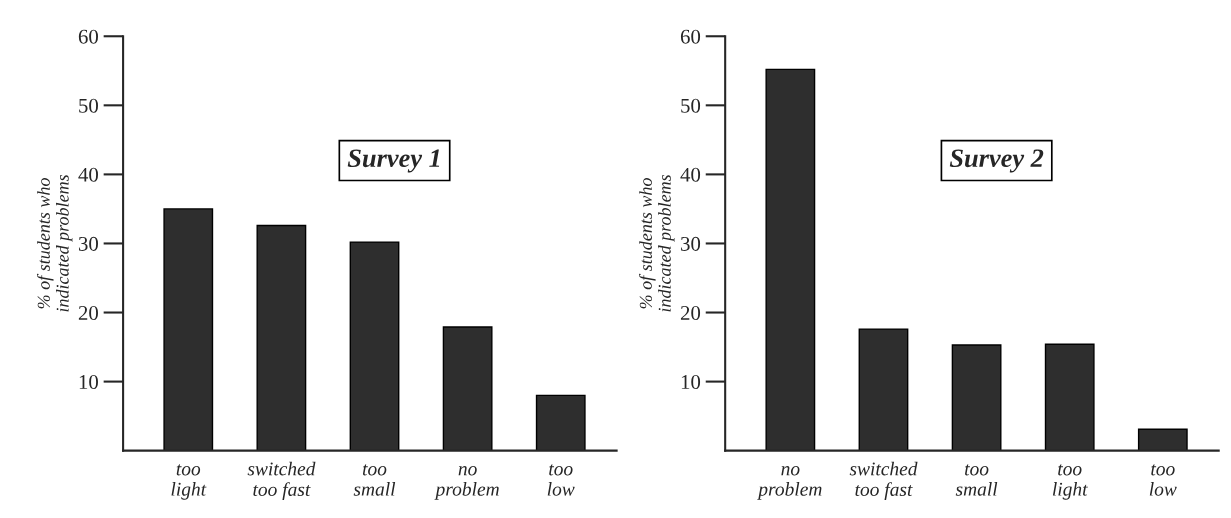 The image size is (1231, 518). I want to click on annotation: Survey 1, so click(393, 161).